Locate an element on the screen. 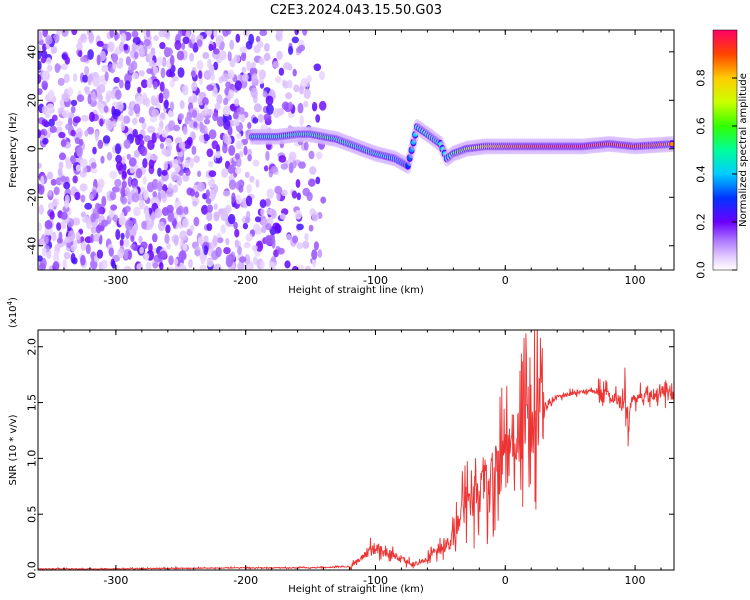 The width and height of the screenshot is (750, 600). colorbar-label: Normalized spectral amplitude is located at coordinates (743, 150).